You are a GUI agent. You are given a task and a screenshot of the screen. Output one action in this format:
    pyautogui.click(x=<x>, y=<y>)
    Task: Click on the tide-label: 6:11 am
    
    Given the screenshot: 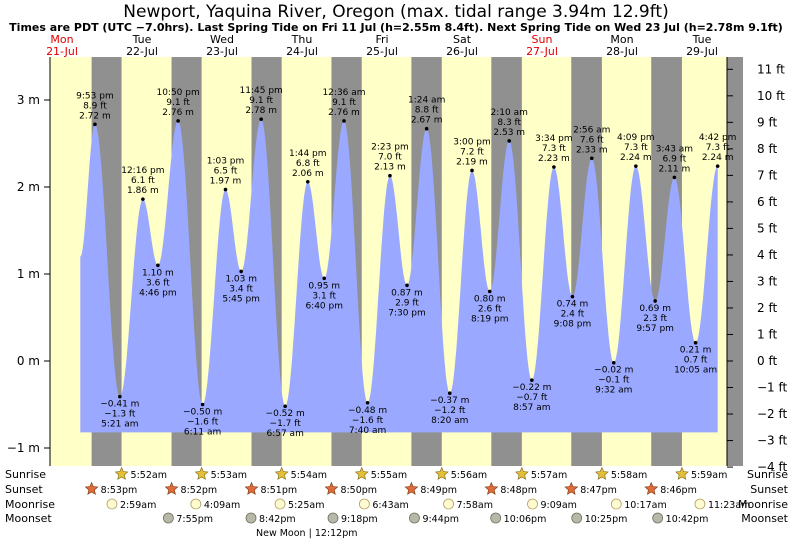 What is the action you would take?
    pyautogui.click(x=202, y=433)
    